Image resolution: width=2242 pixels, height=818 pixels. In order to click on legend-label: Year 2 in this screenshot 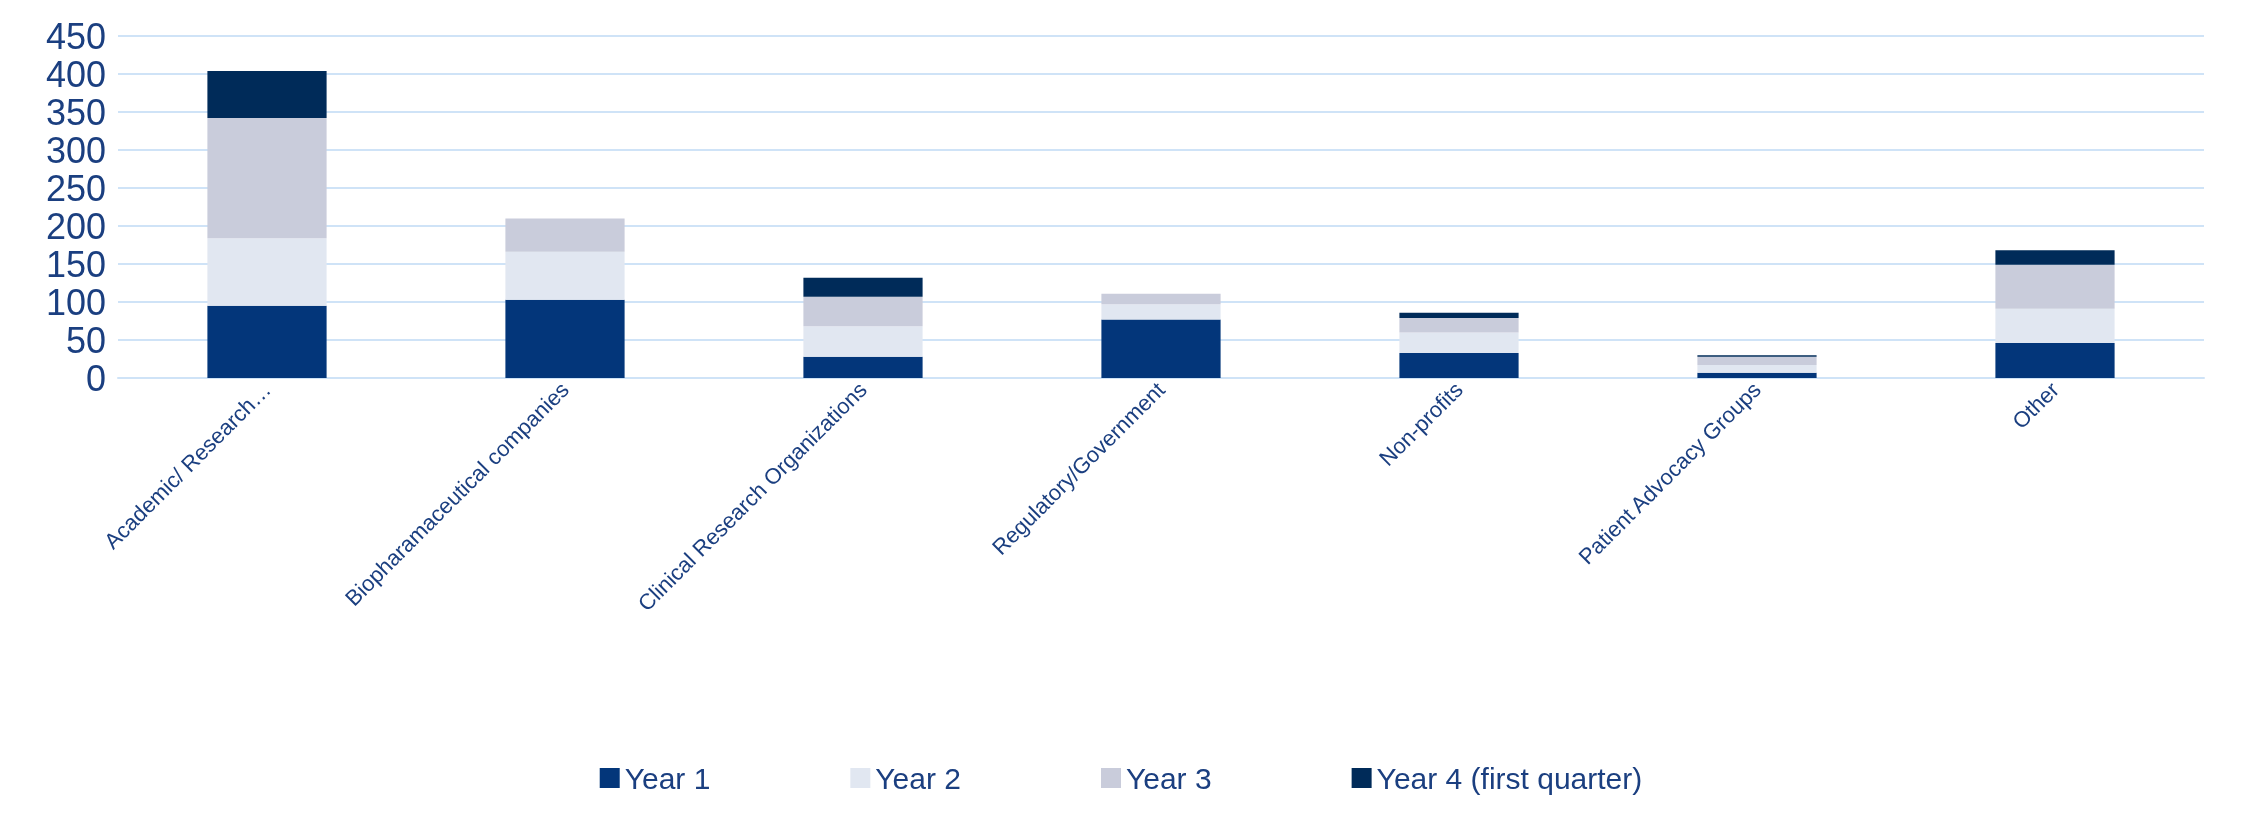, I will do `click(918, 778)`.